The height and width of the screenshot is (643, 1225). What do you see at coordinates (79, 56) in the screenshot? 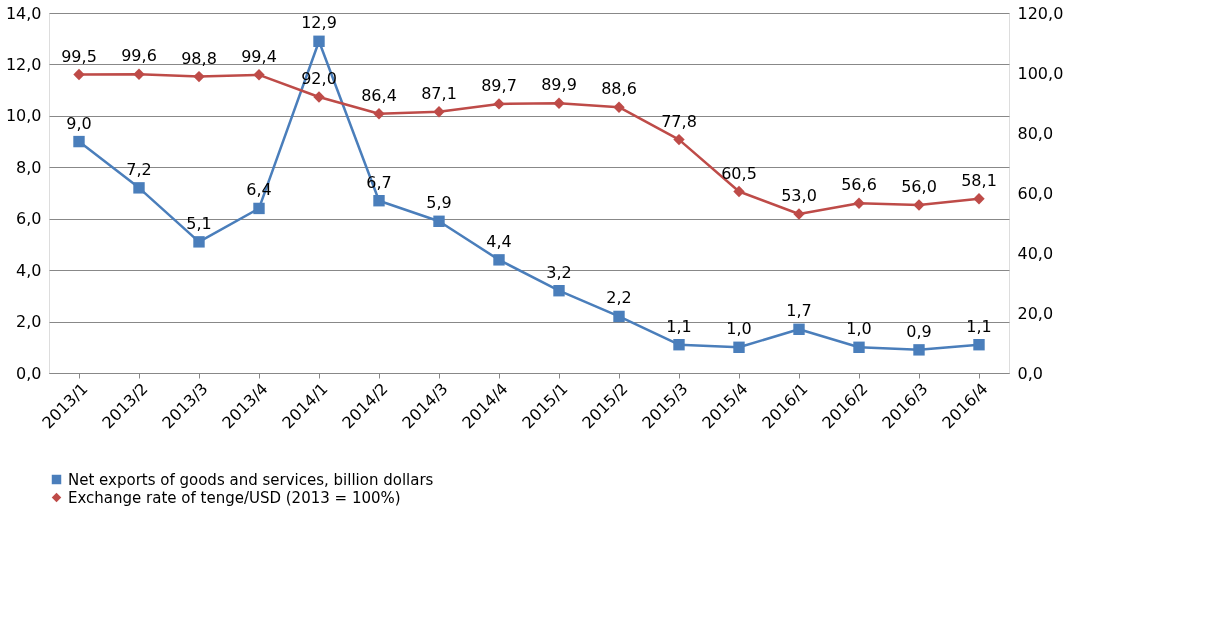
I see `data-label: 99,5` at bounding box center [79, 56].